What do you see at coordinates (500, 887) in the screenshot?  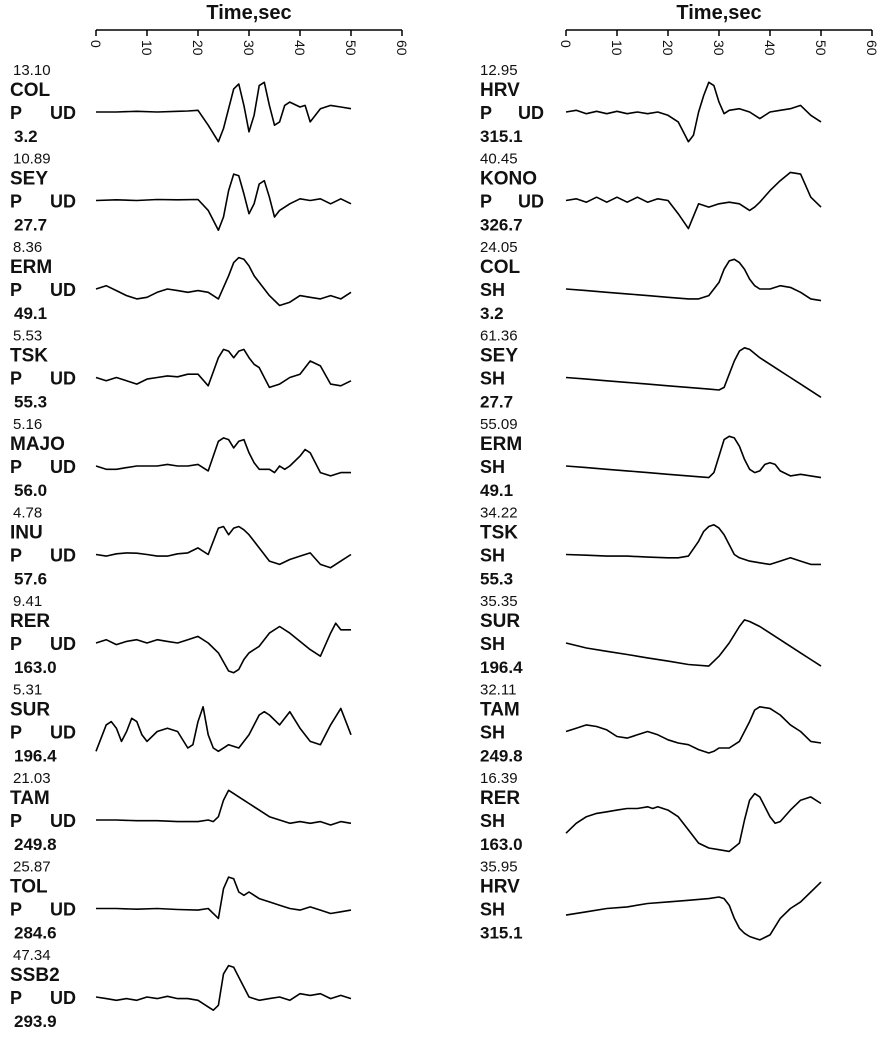 I see `station-label: HRV` at bounding box center [500, 887].